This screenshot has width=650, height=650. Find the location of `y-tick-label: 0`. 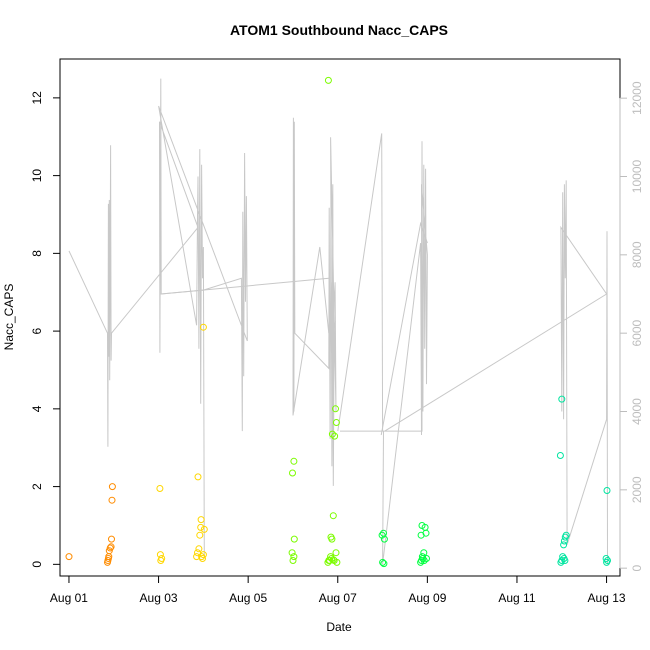

y-tick-label: 0 is located at coordinates (37, 564).